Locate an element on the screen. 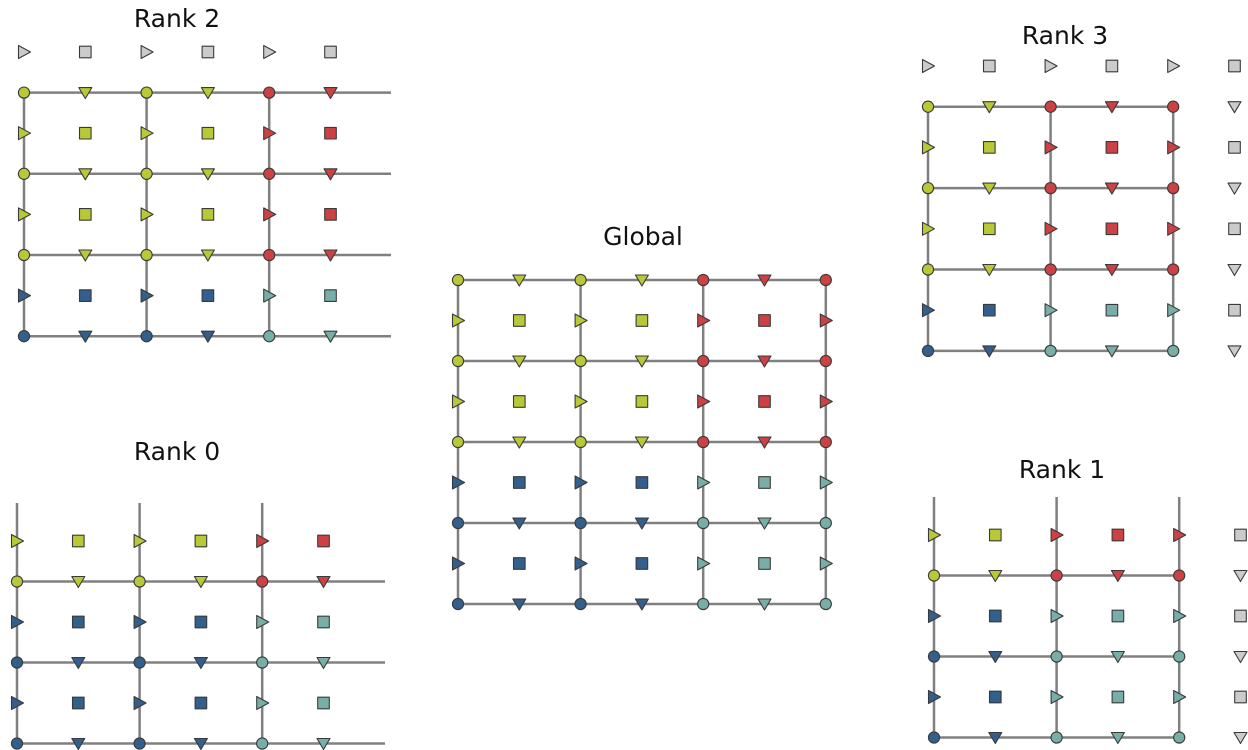 This screenshot has height=750, width=1248. rank0-yellow-right-triangle-marker is located at coordinates (140, 541).